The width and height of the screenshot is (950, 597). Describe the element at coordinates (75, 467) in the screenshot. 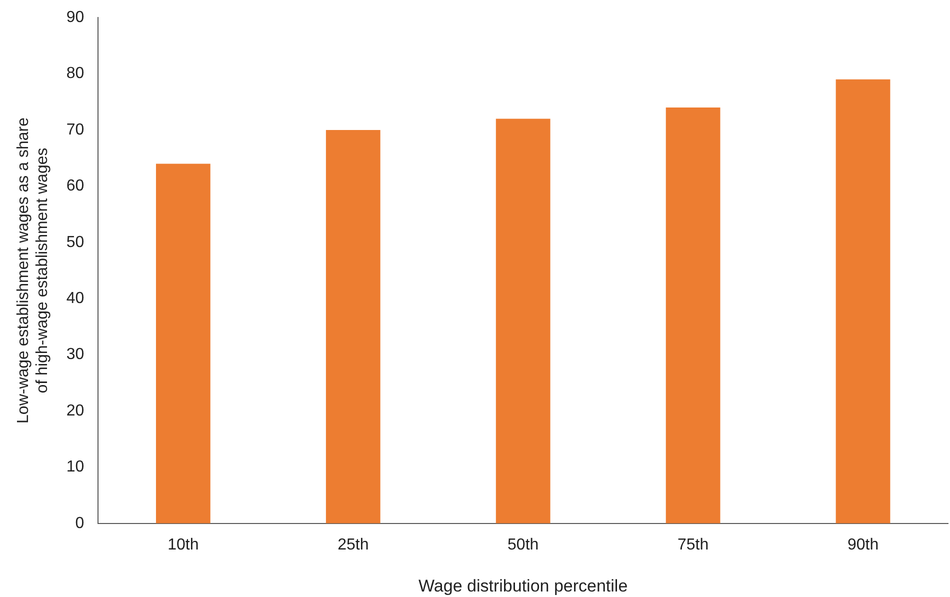

I see `y-tick-label: 10` at that location.